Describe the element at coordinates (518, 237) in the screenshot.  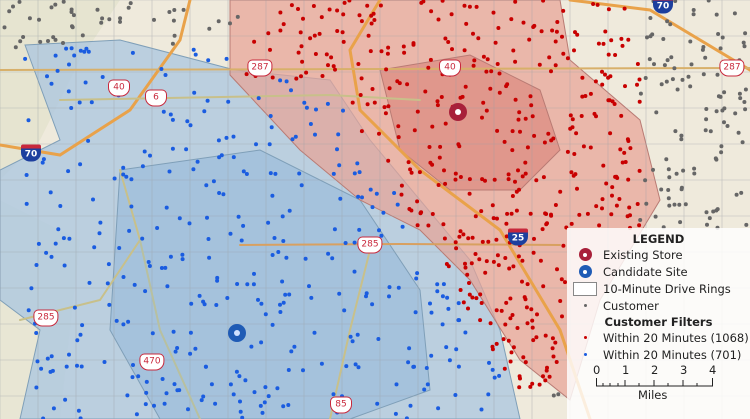
I see `interstate-25-shield: 25` at that location.